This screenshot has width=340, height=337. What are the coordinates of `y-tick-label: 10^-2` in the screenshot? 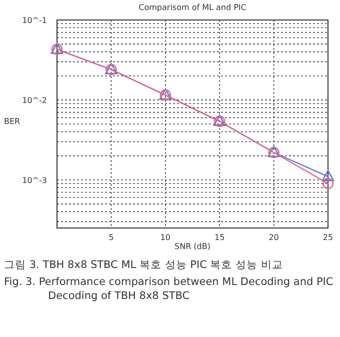 It's located at (34, 100).